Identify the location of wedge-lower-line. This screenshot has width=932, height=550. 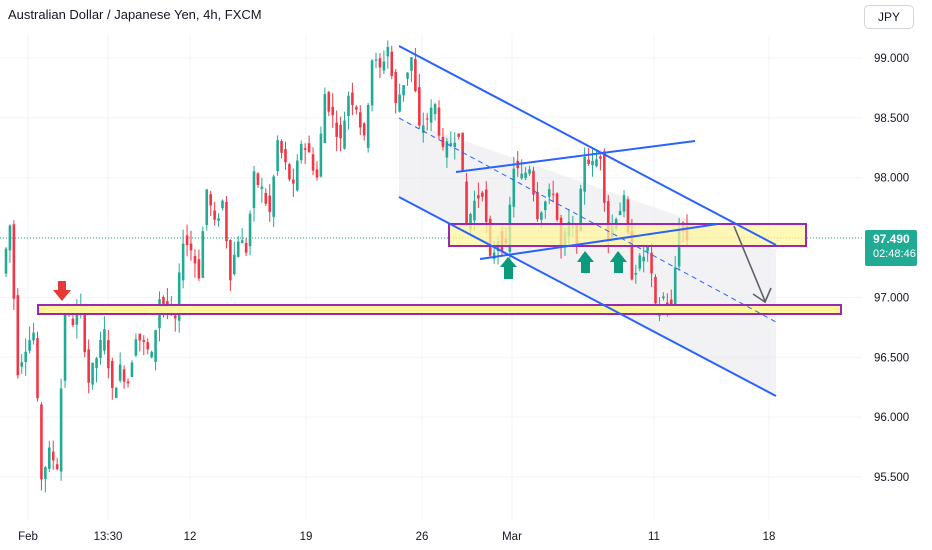
(599, 241).